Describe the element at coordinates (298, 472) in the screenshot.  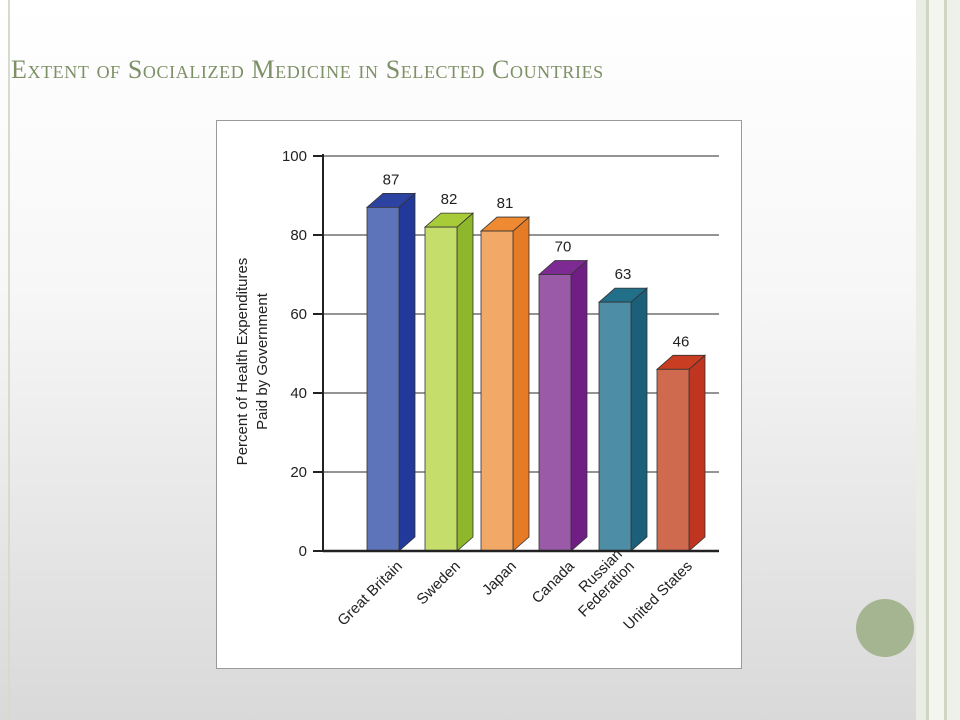
I see `y-tick-label: 20` at that location.